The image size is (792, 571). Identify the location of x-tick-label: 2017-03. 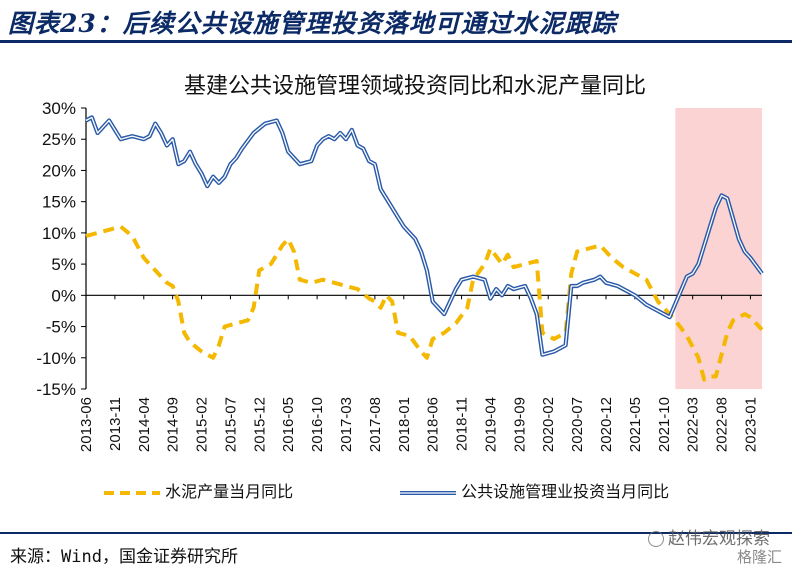
(346, 424).